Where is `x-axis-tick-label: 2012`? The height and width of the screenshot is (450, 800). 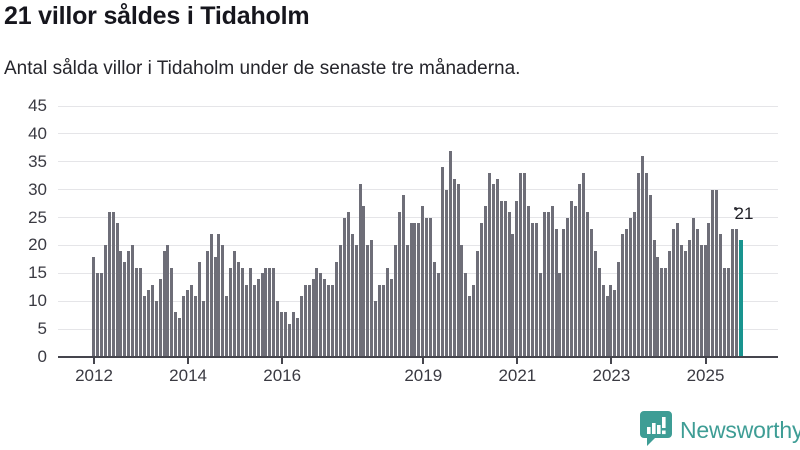 x-axis-tick-label: 2012 is located at coordinates (94, 375).